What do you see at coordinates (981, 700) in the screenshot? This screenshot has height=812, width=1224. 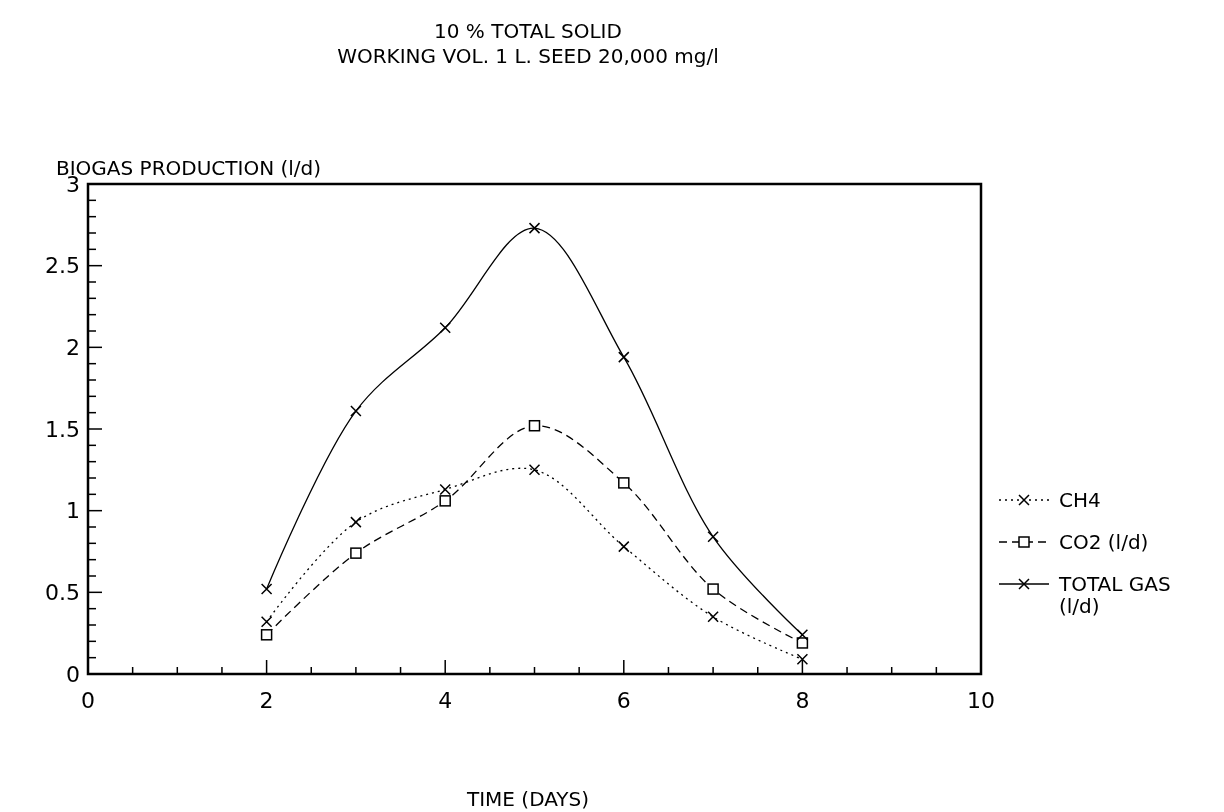 I see `x-tick-label: 10` at bounding box center [981, 700].